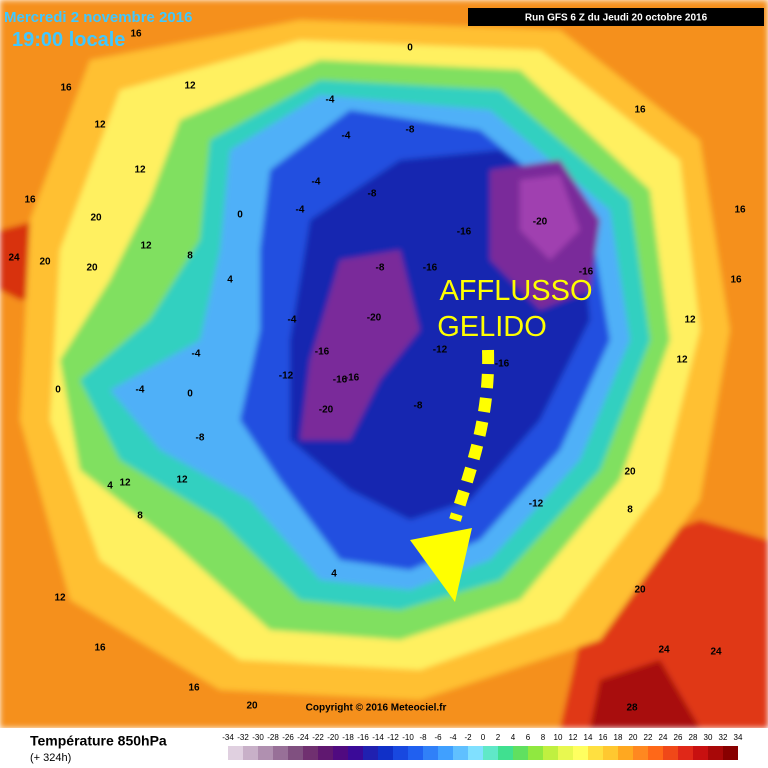 The image size is (768, 768). I want to click on annotation-line: GELIDO, so click(492, 327).